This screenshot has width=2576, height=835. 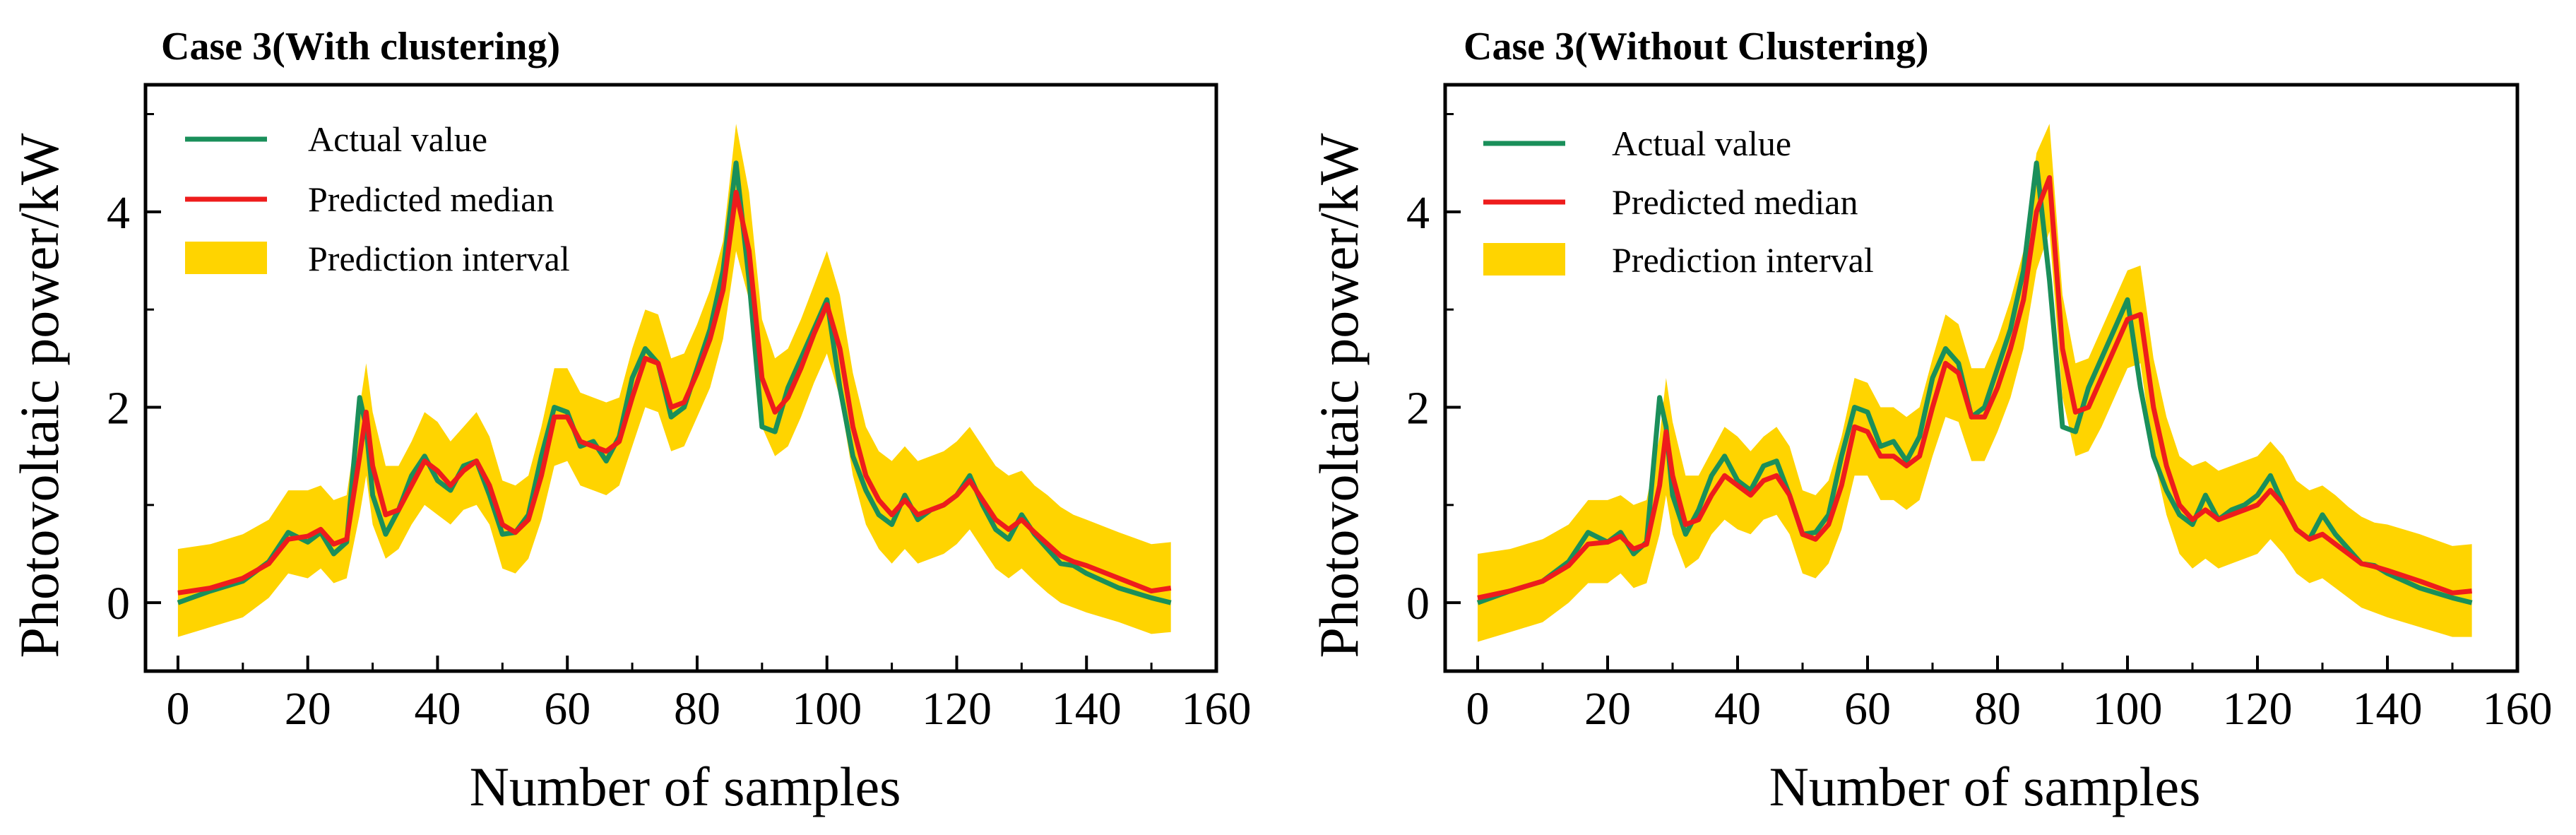 What do you see at coordinates (1696, 47) in the screenshot?
I see `chart-title: Case 3(Without Clustering)` at bounding box center [1696, 47].